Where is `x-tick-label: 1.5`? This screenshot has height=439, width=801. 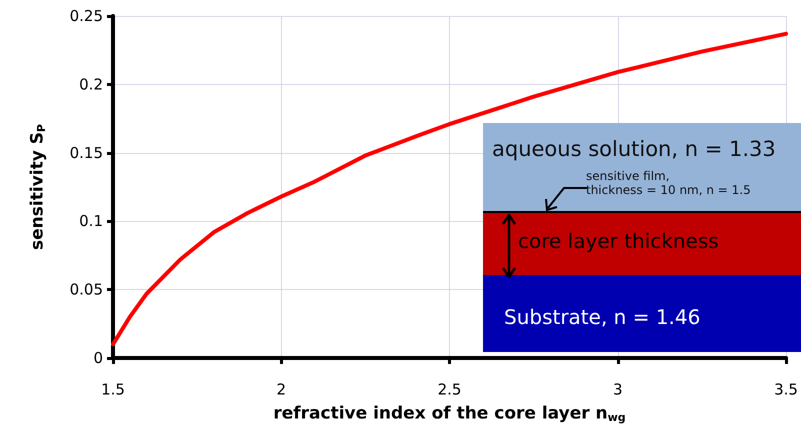 x-tick-label: 1.5 is located at coordinates (113, 389).